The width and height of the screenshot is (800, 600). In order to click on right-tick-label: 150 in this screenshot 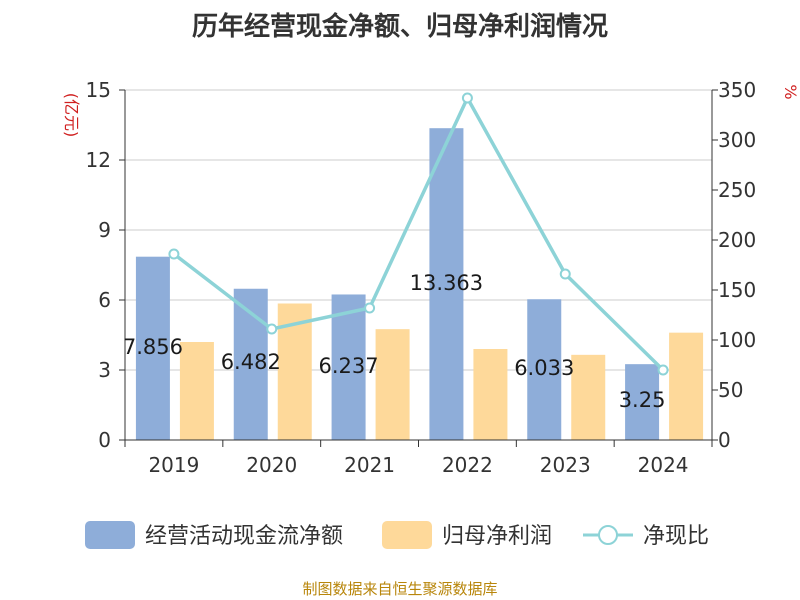, I will do `click(737, 290)`.